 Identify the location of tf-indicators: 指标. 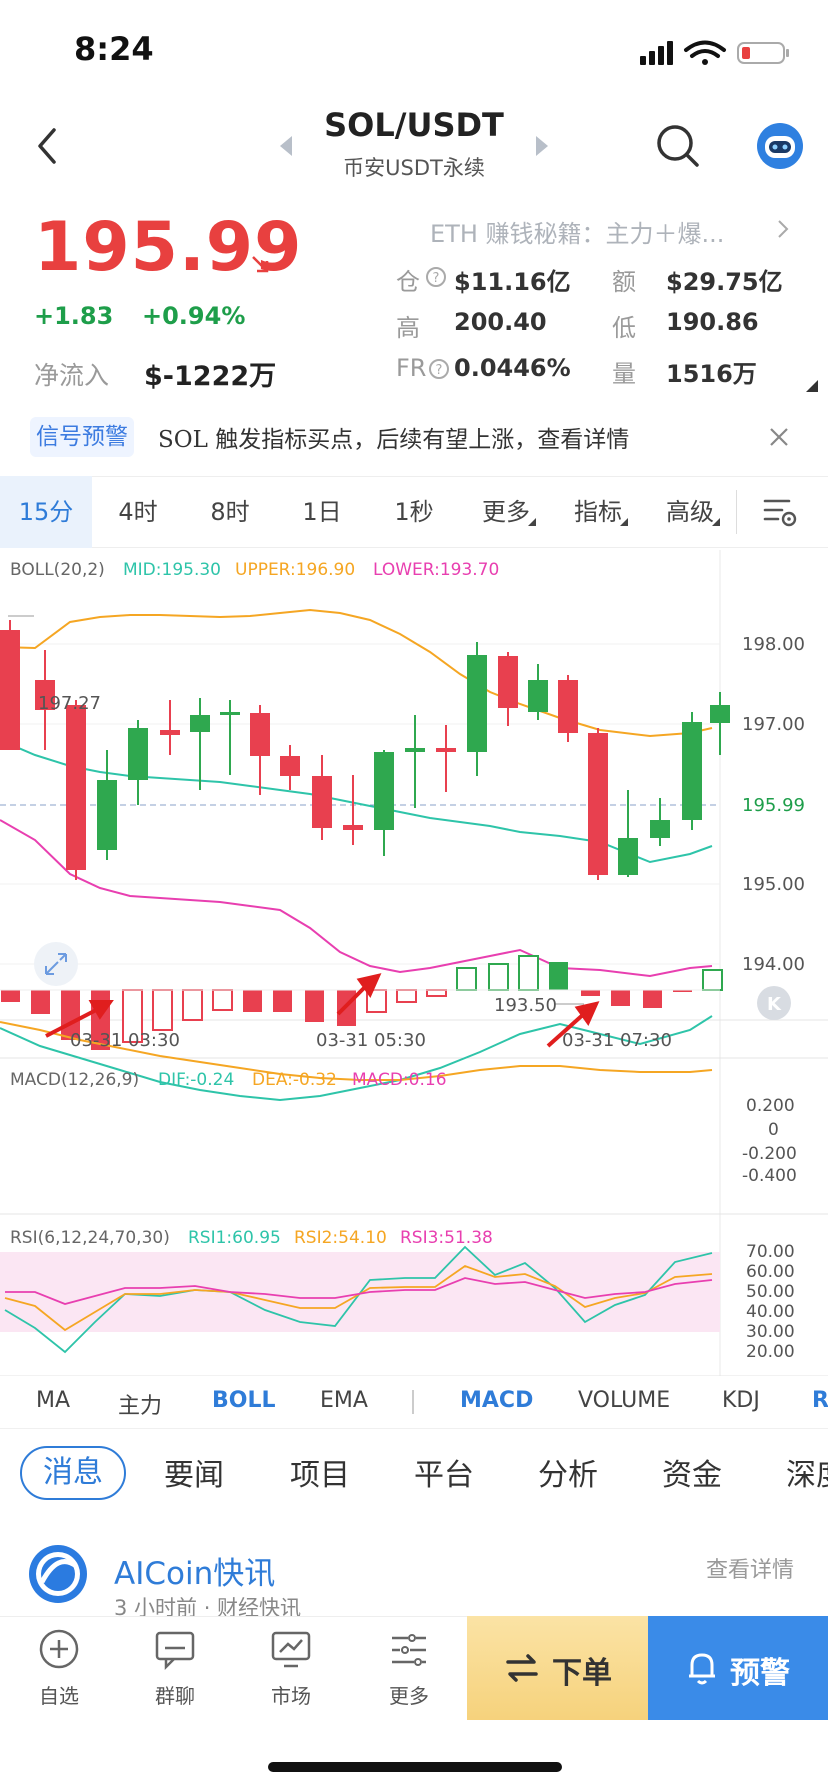
(598, 512).